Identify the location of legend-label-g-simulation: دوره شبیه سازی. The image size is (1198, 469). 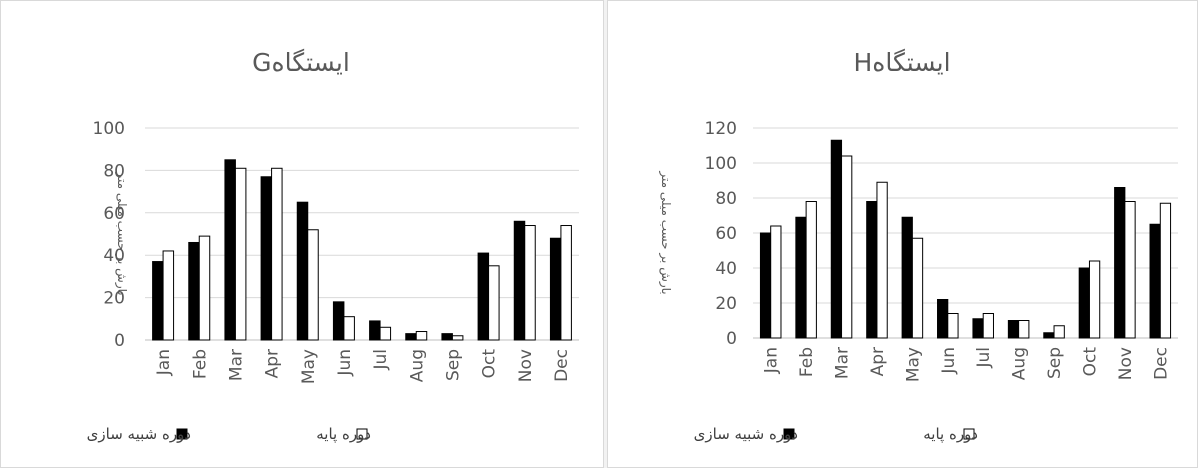
(139, 434).